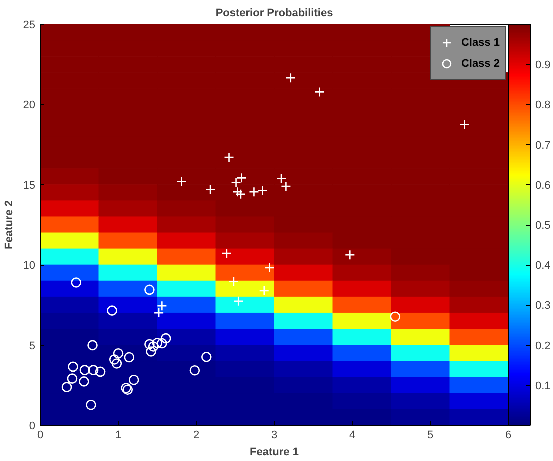 The height and width of the screenshot is (461, 553). What do you see at coordinates (543, 386) in the screenshot?
I see `color-bar-label: 0.1` at bounding box center [543, 386].